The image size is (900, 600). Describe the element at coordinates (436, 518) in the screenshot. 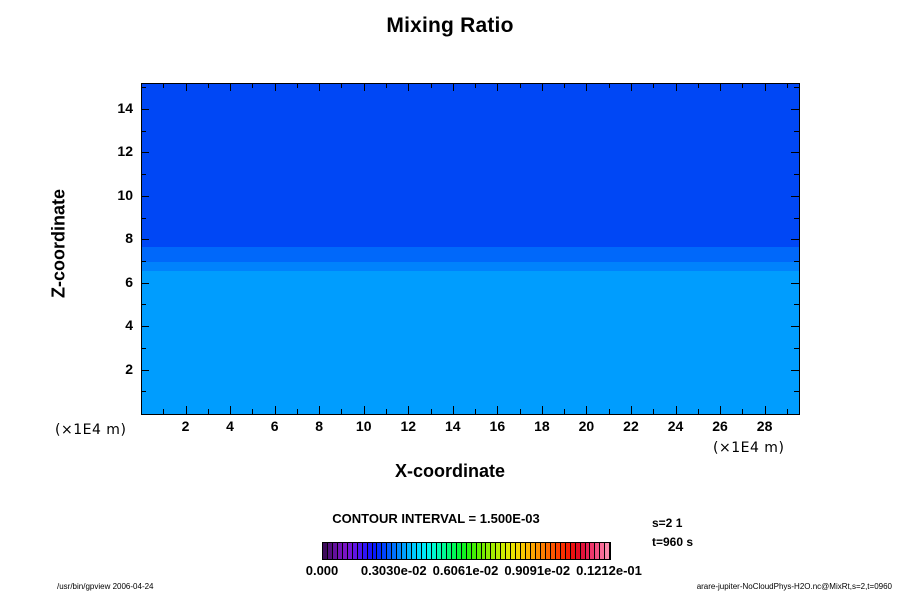

I see `contour-interval-label: CONTOUR INTERVAL = 1.500E-03` at that location.